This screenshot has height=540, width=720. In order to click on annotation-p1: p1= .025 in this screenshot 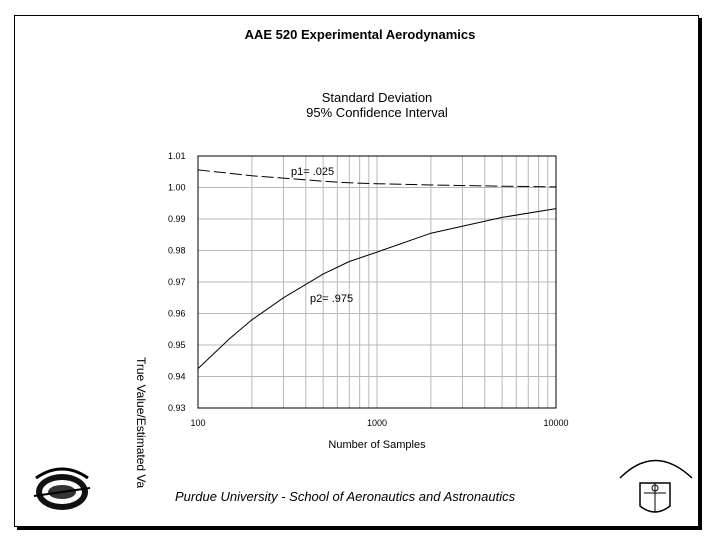, I will do `click(312, 172)`.